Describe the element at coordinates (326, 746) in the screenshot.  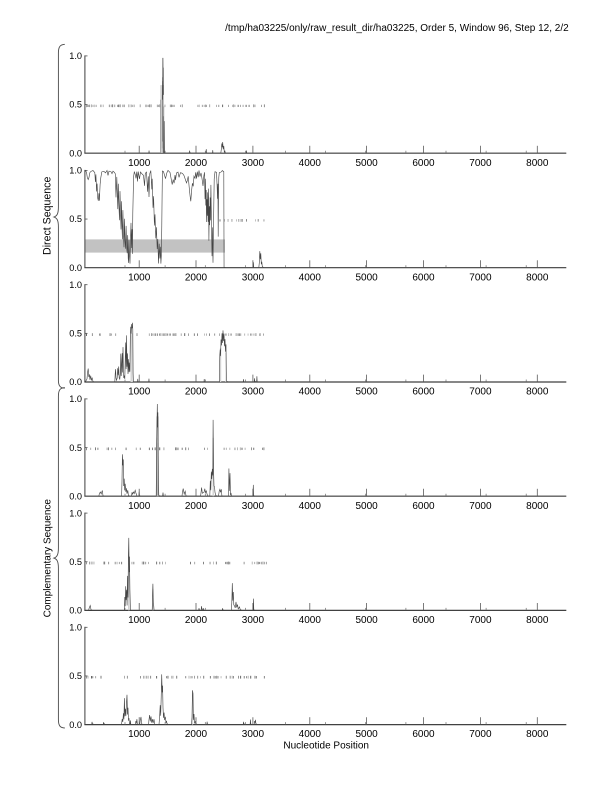
I see `svg-text: Nucleotide Position` at that location.